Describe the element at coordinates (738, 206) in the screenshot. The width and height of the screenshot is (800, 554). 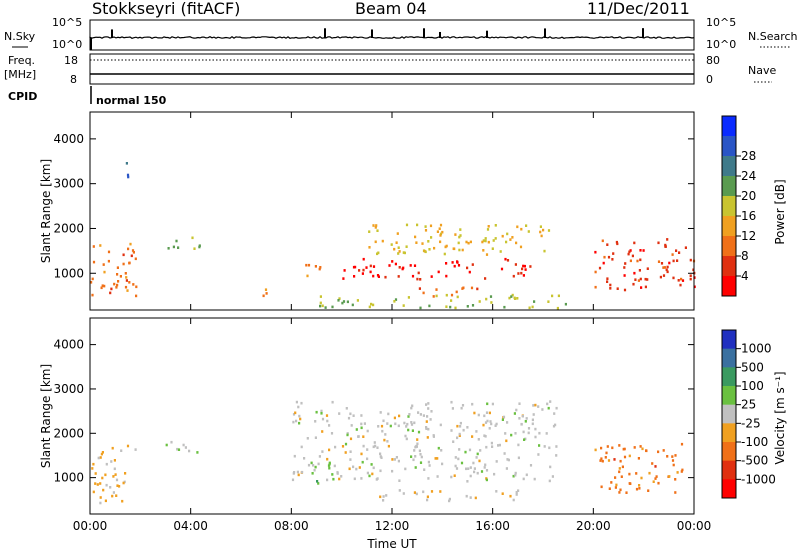
I see `power-colorbar: 4 8 12 16 20 24 28` at that location.